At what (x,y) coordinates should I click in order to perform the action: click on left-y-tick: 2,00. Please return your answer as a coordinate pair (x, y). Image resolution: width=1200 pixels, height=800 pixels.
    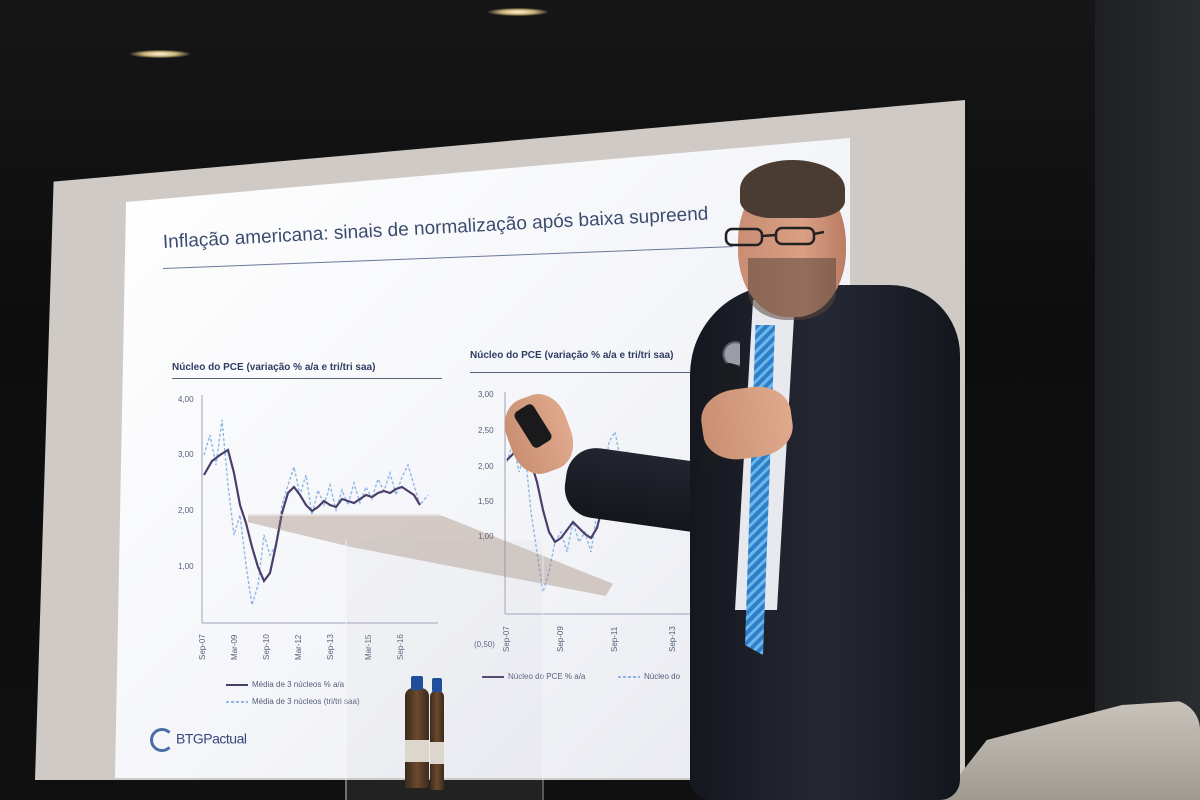
    Looking at the image, I should click on (186, 510).